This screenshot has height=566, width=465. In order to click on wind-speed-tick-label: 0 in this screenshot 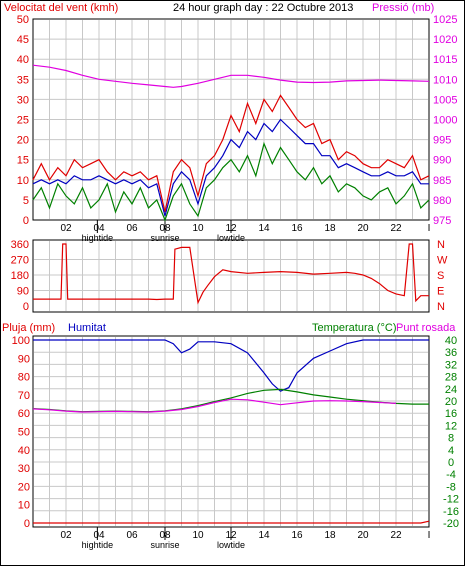, I will do `click(26, 221)`.